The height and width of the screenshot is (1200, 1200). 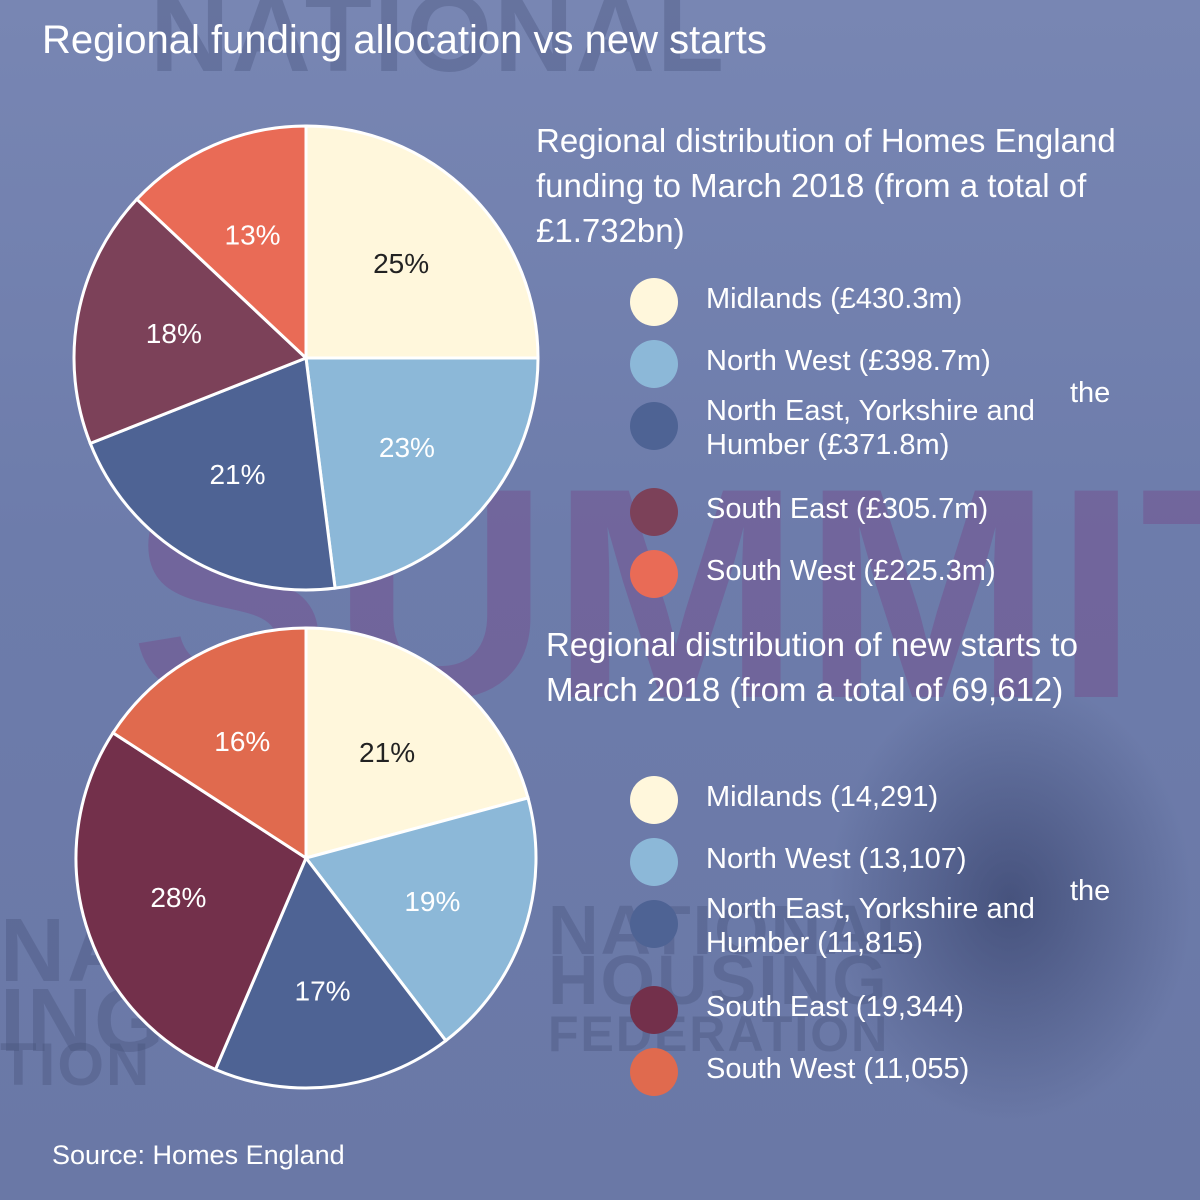 What do you see at coordinates (848, 361) in the screenshot?
I see `legend-label: North West (£398.7m)` at bounding box center [848, 361].